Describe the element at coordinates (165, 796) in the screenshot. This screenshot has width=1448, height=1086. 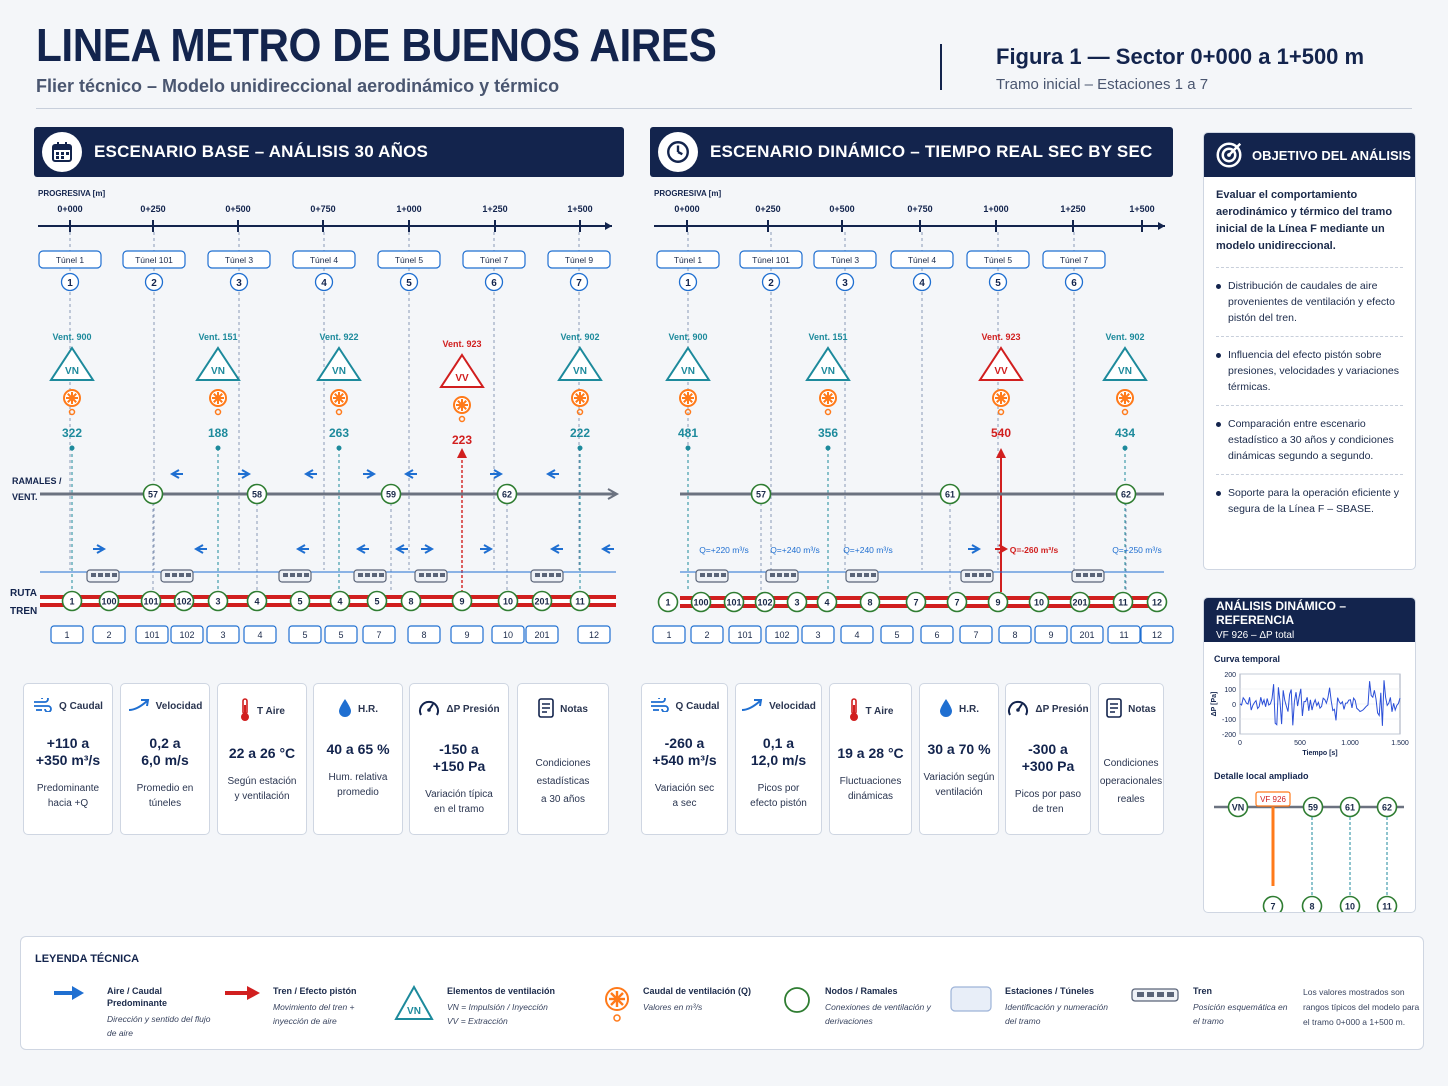
I see `card-note: Promedio en túneles` at that location.